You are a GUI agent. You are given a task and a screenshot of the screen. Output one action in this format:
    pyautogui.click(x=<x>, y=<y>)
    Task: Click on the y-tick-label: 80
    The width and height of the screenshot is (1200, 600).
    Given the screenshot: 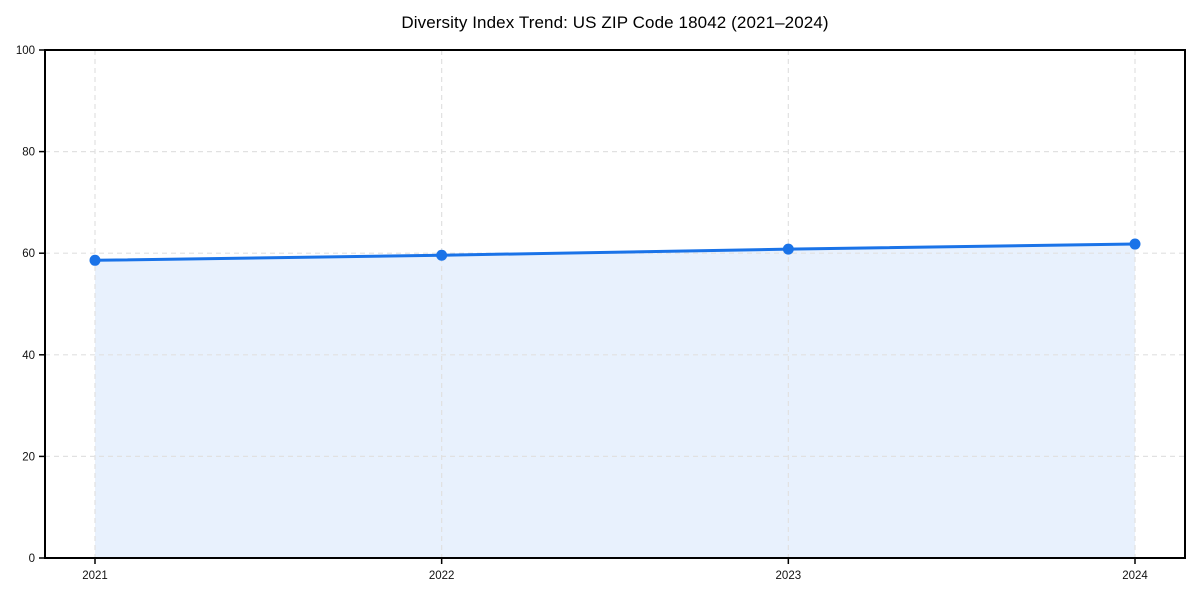 What is the action you would take?
    pyautogui.click(x=28, y=153)
    